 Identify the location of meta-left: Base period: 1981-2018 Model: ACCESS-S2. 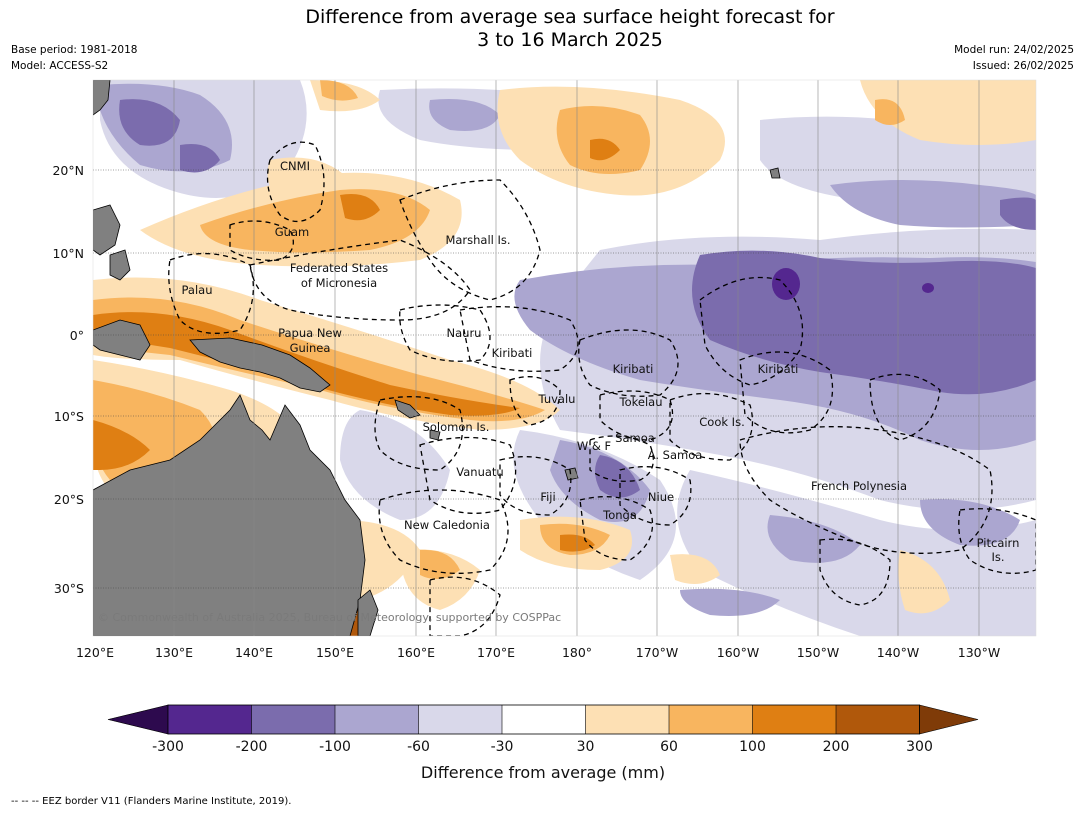
(74, 58).